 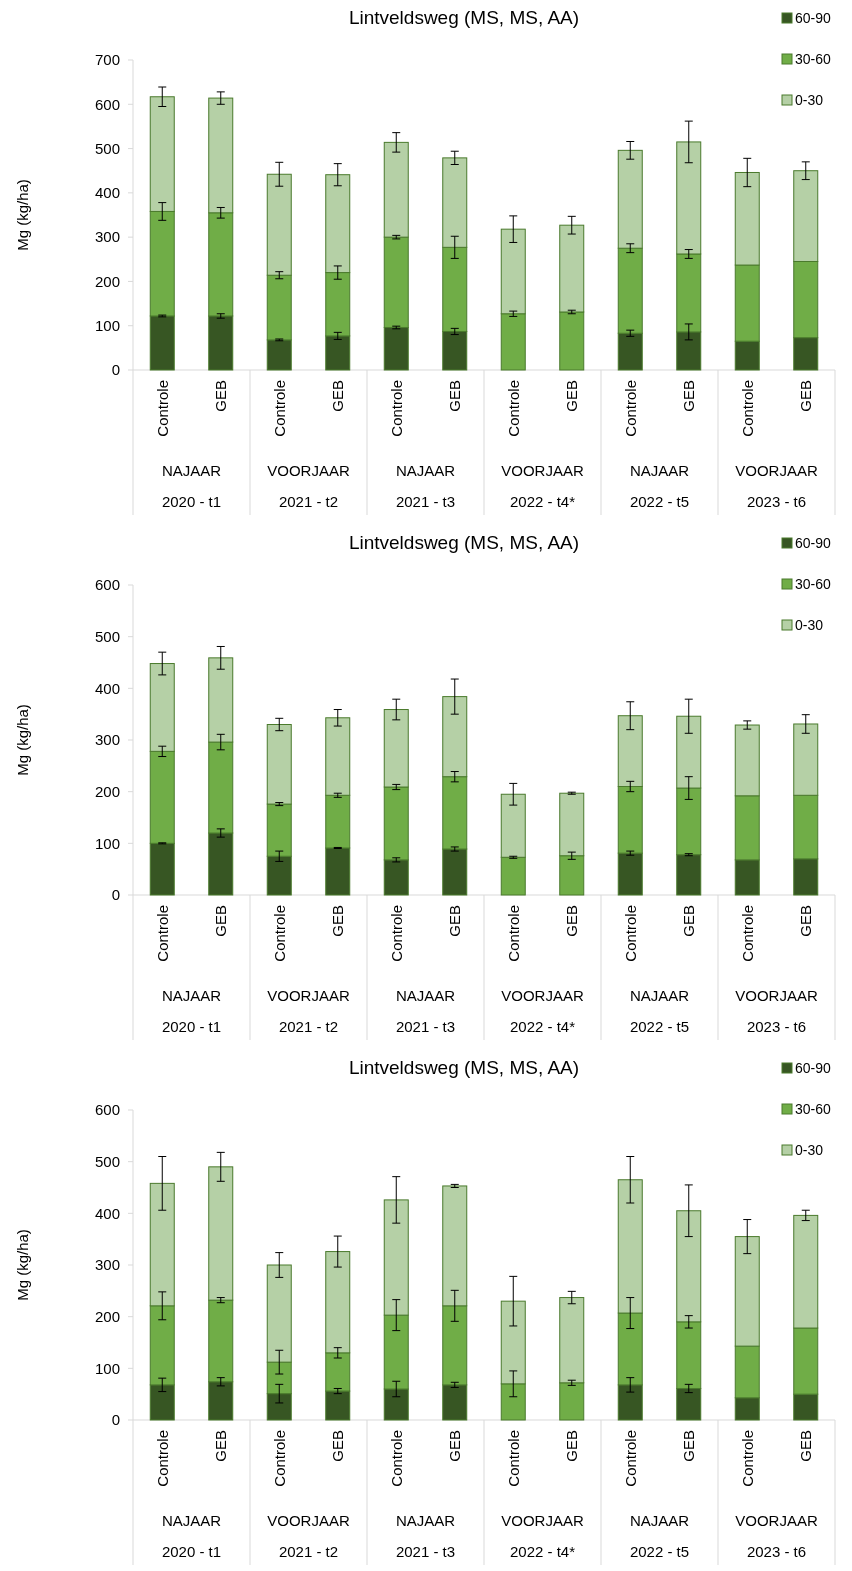 What do you see at coordinates (107, 60) in the screenshot?
I see `y-tick-label: 700` at bounding box center [107, 60].